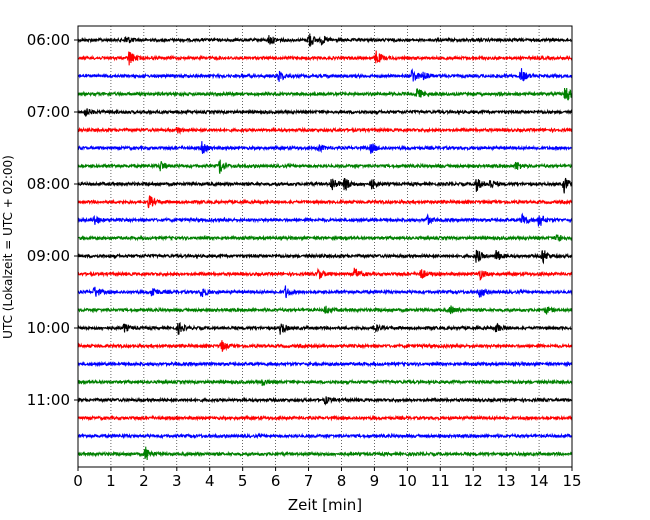 The width and height of the screenshot is (650, 520). I want to click on x-tick-label-7: 7, so click(309, 481).